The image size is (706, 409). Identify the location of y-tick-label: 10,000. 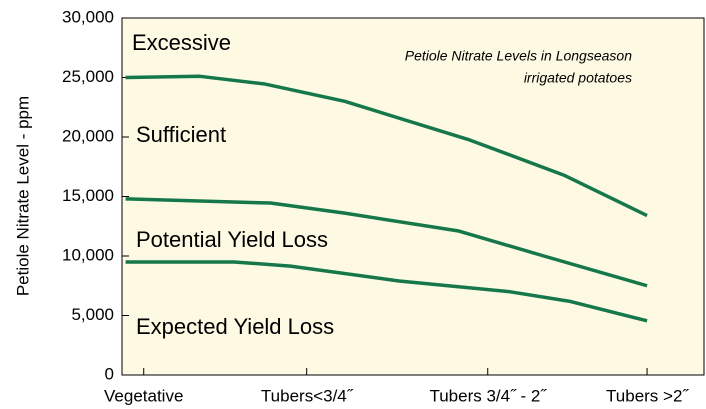
(88, 254).